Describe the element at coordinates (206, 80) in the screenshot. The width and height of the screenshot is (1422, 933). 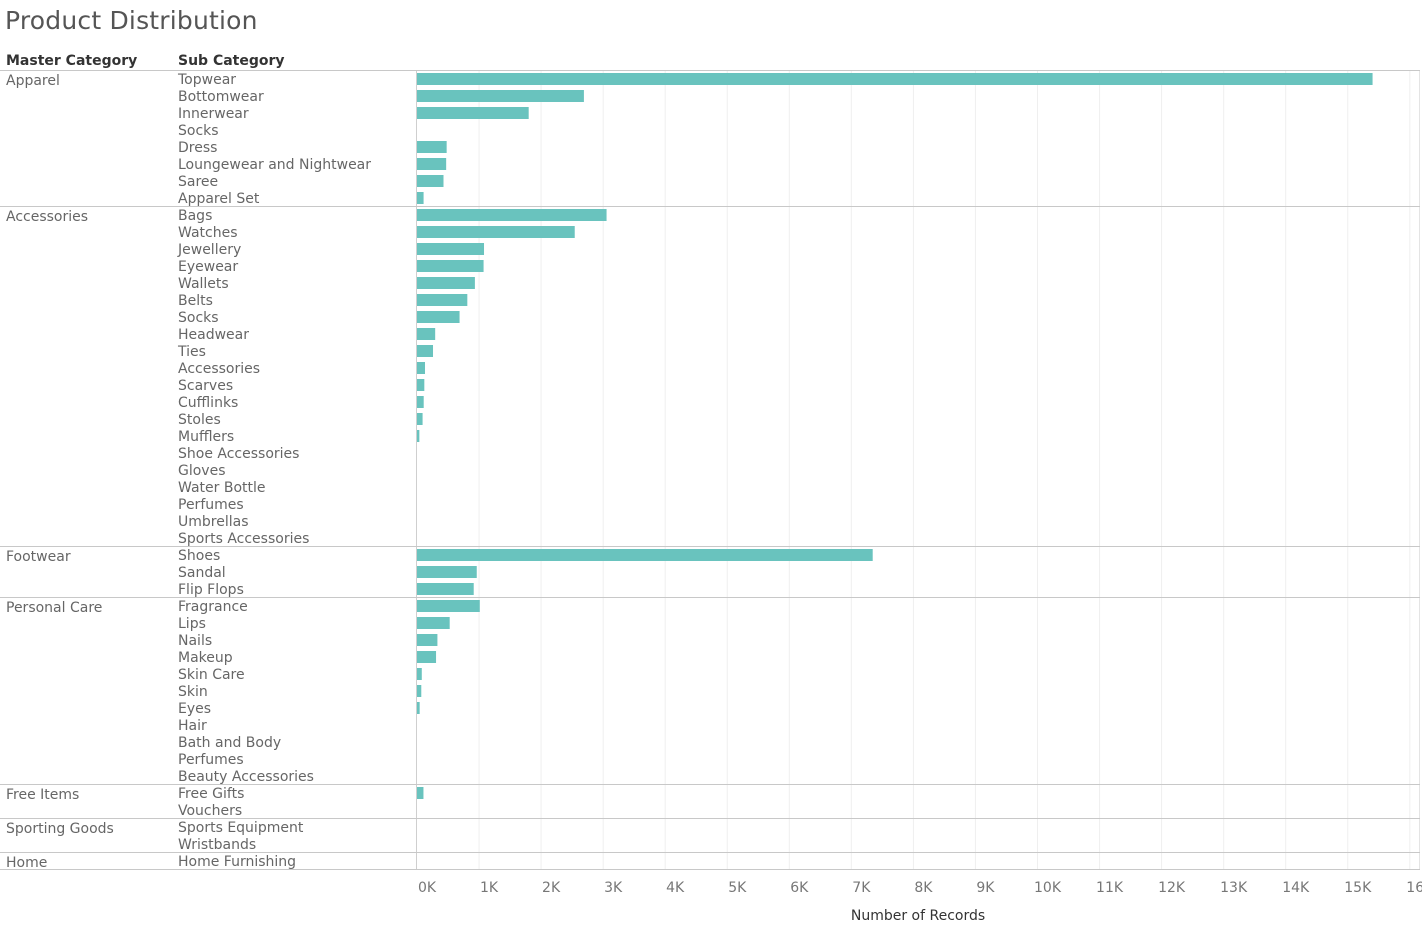
I see `sub-category-label: Topwear` at that location.